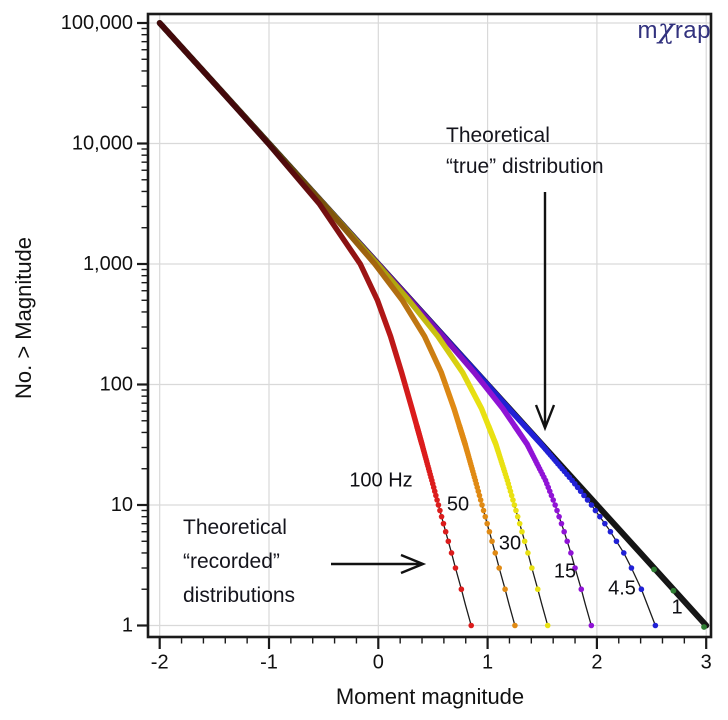  Describe the element at coordinates (235, 527) in the screenshot. I see `recorded-annotation-line1: Theoretical` at that location.